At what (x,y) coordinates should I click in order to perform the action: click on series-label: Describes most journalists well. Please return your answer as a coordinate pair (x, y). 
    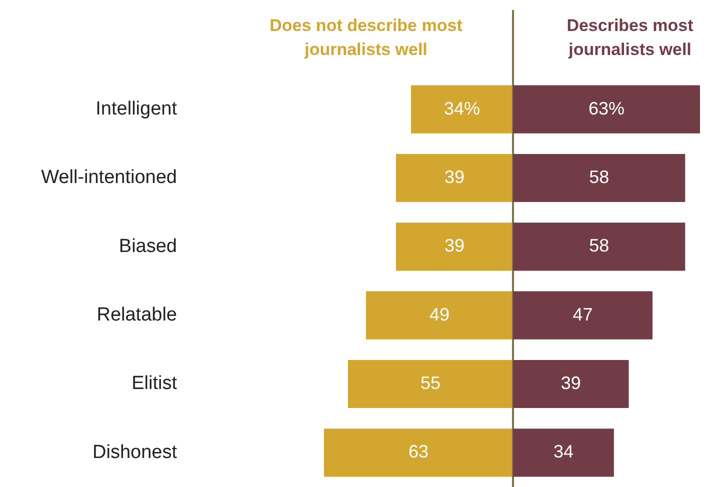
    Looking at the image, I should click on (630, 38).